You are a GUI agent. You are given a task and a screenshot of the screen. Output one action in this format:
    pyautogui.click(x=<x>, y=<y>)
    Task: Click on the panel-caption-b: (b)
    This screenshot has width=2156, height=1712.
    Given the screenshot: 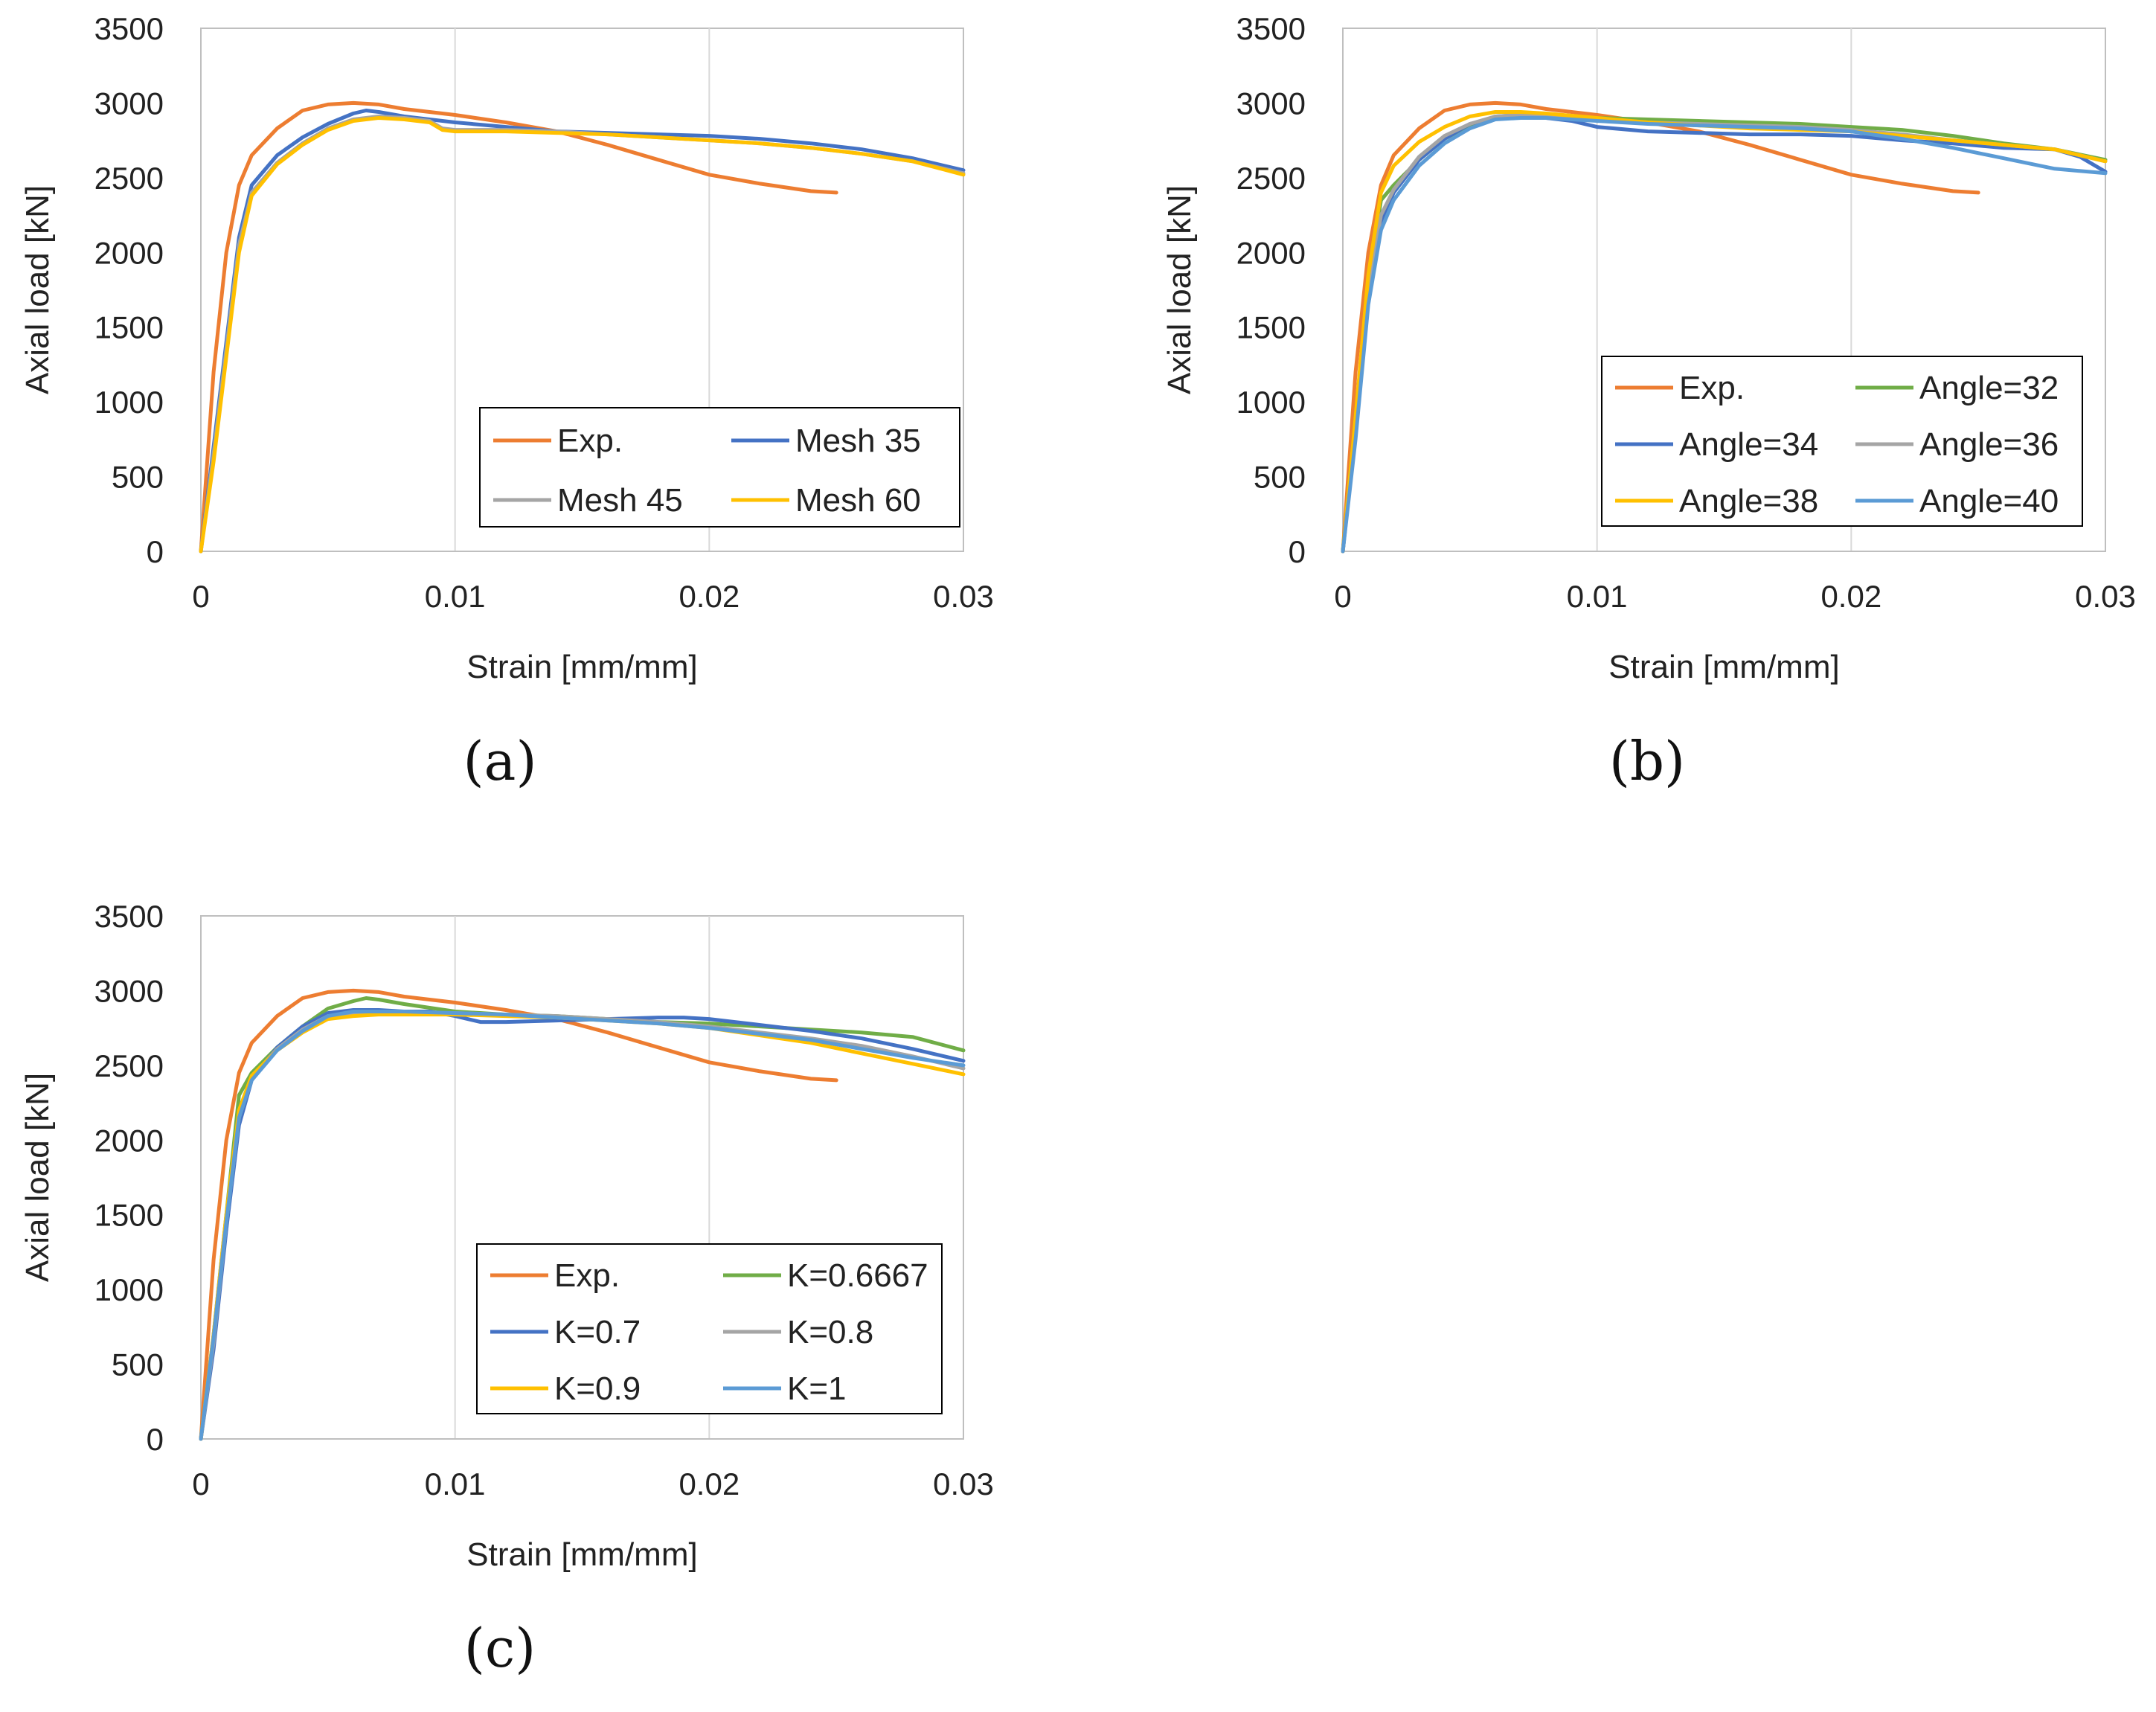 What is the action you would take?
    pyautogui.click(x=1647, y=761)
    